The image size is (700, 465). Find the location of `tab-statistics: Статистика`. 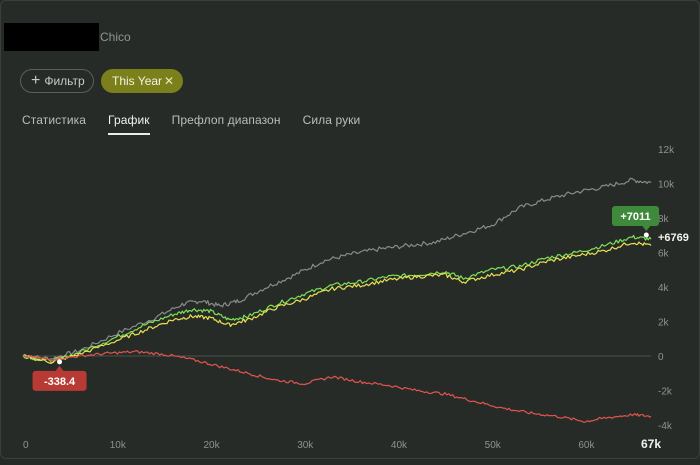

tab-statistics: Статистика is located at coordinates (54, 120).